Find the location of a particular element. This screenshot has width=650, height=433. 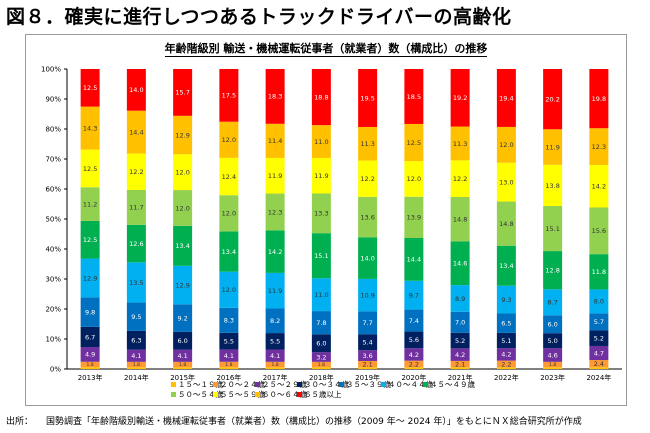

data-label: 7.0 is located at coordinates (460, 323).